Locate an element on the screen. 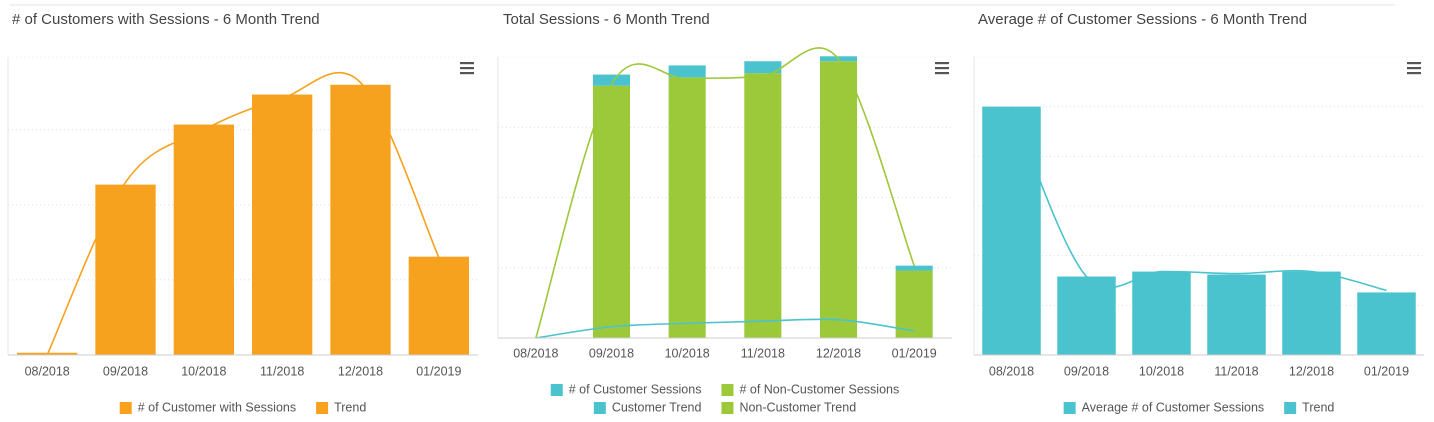 The image size is (1434, 422). chart-title: Total Sessions - 6 Month Trend is located at coordinates (606, 19).